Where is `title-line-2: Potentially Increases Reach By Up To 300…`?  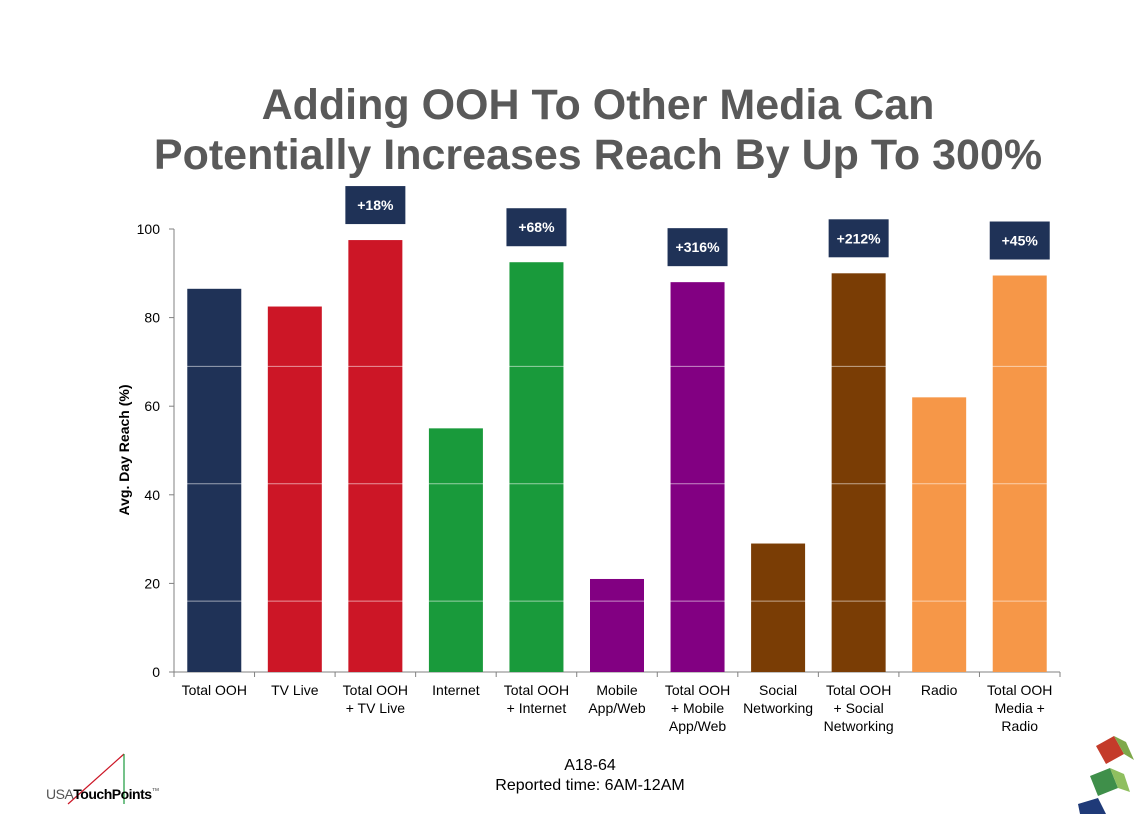 title-line-2: Potentially Increases Reach By Up To 300… is located at coordinates (598, 155).